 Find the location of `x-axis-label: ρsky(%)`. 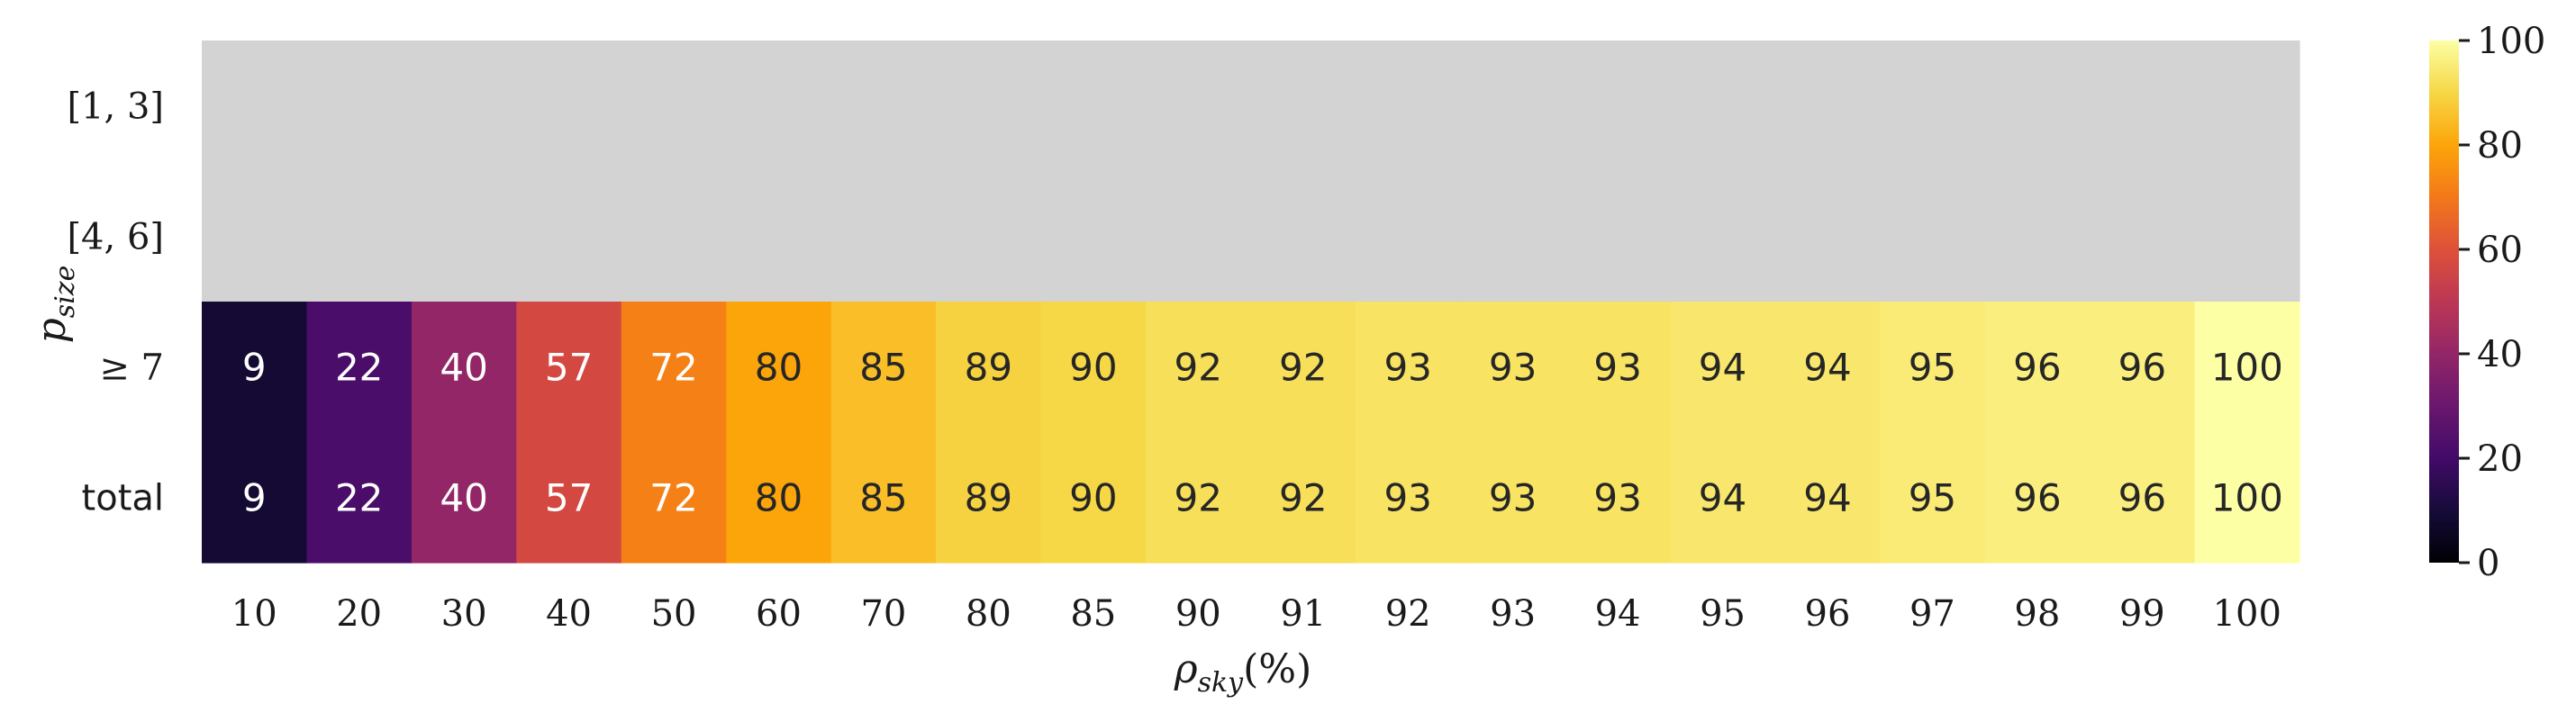

x-axis-label: ρsky(%) is located at coordinates (1243, 673).